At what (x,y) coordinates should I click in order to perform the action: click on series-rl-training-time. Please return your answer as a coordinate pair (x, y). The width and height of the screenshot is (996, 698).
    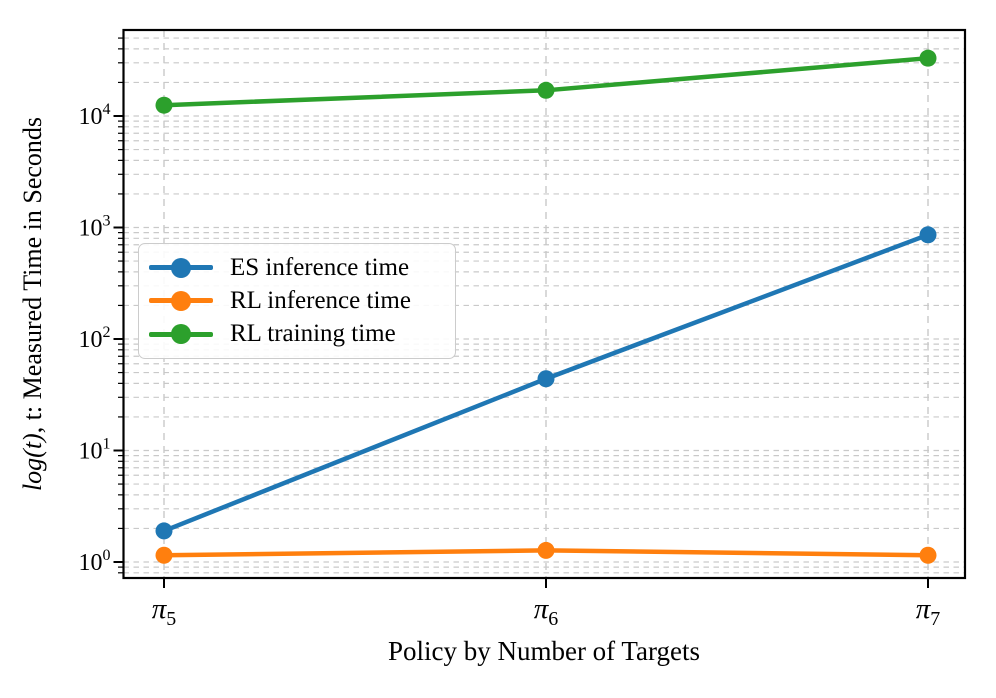
    Looking at the image, I should click on (546, 81).